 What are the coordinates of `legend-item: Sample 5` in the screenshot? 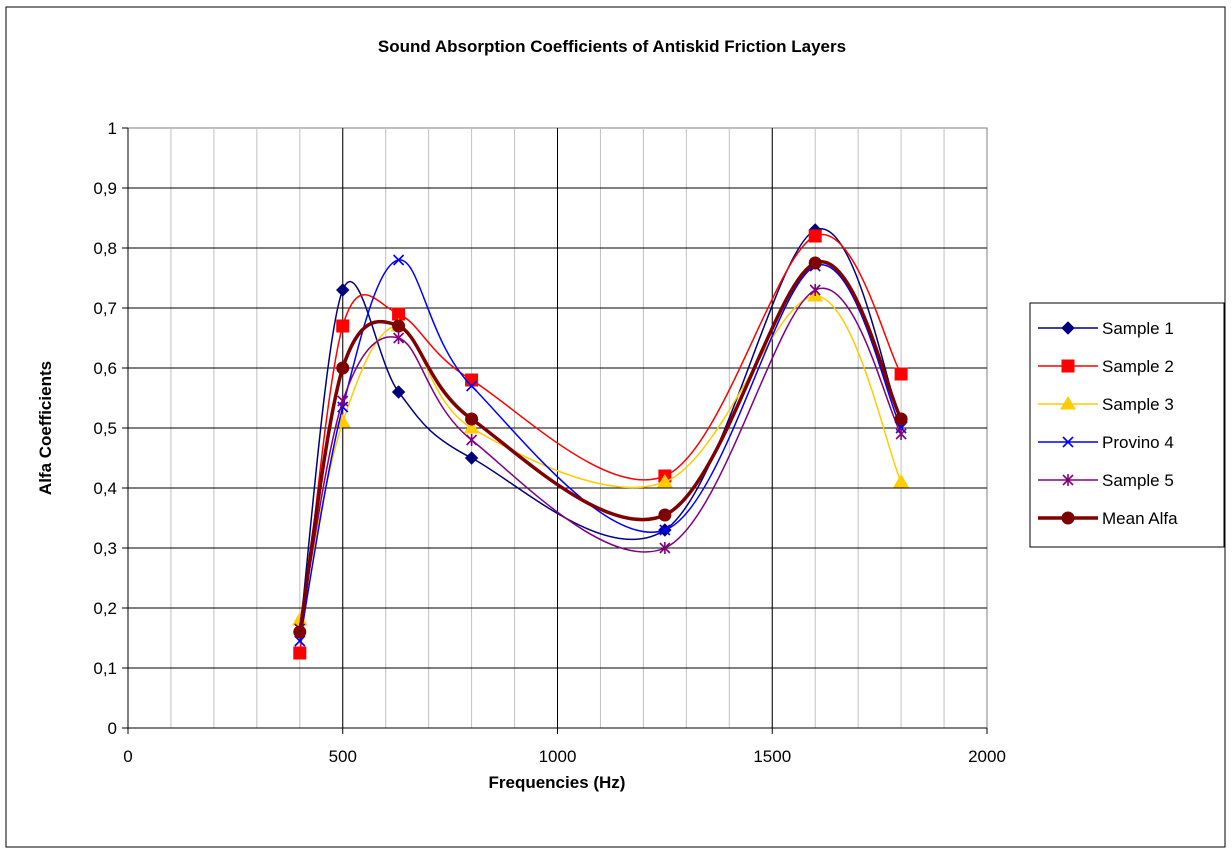 It's located at (1106, 480).